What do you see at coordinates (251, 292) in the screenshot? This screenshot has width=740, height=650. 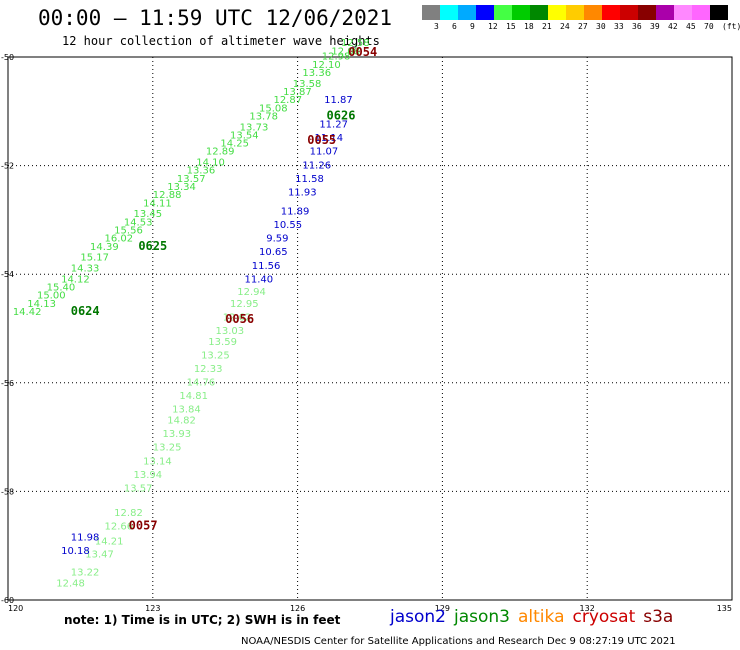 I see `wave-height-value: 12.94` at bounding box center [251, 292].